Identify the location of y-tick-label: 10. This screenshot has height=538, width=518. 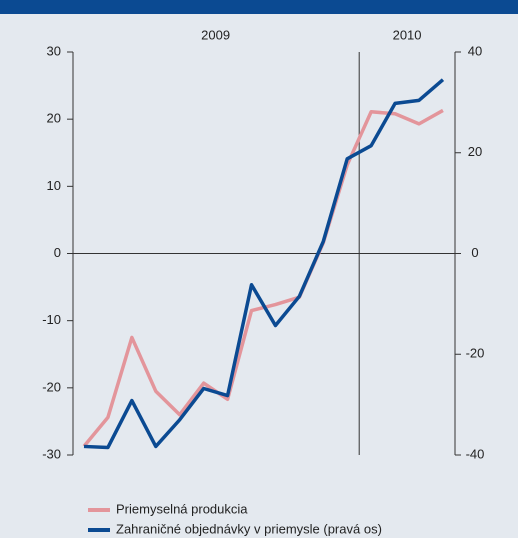
(54, 185).